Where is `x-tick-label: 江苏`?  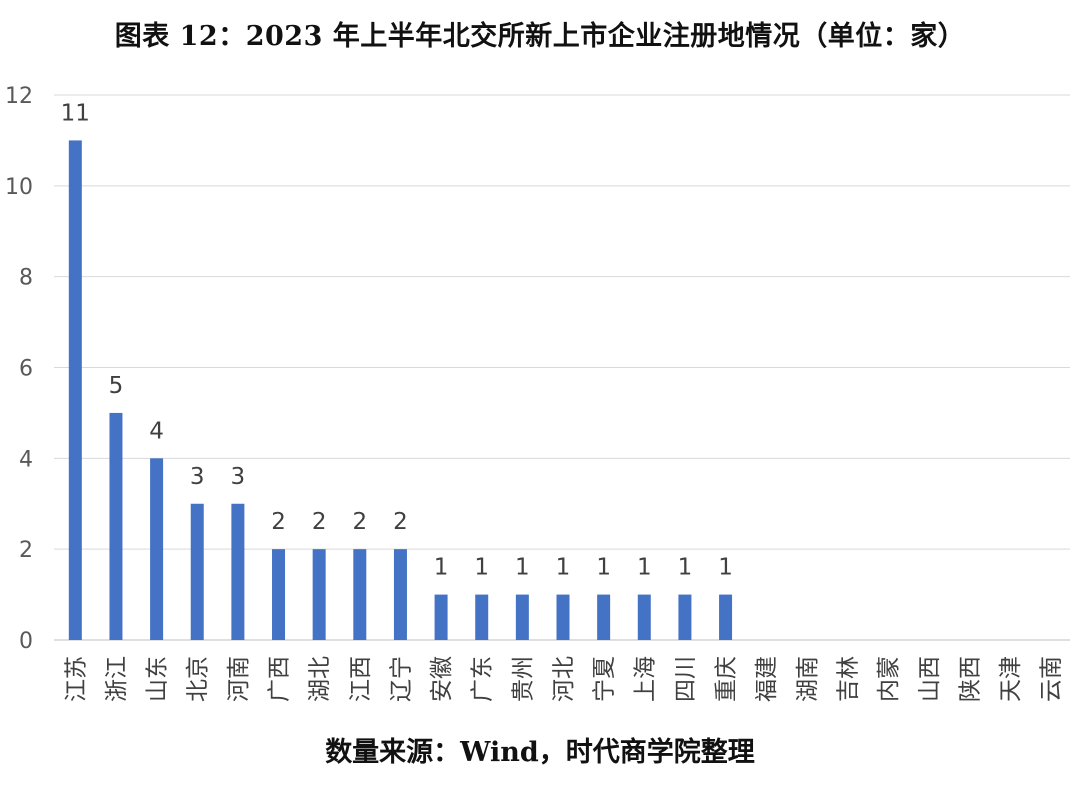 x-tick-label: 江苏 is located at coordinates (76, 679).